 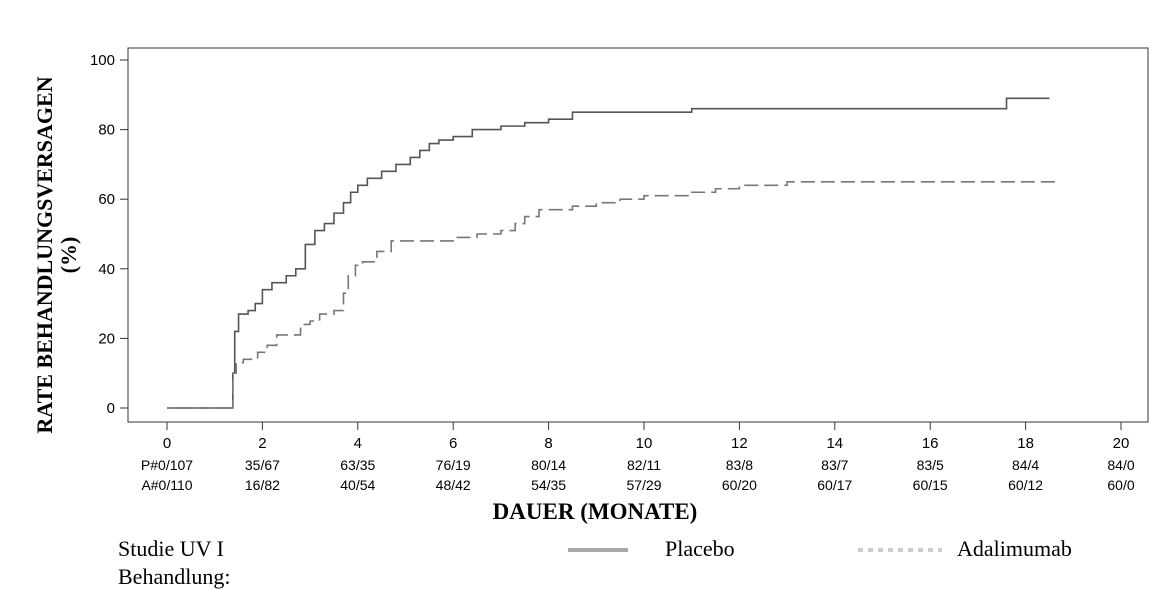 I want to click on y-tick-label: 80, so click(x=106, y=130).